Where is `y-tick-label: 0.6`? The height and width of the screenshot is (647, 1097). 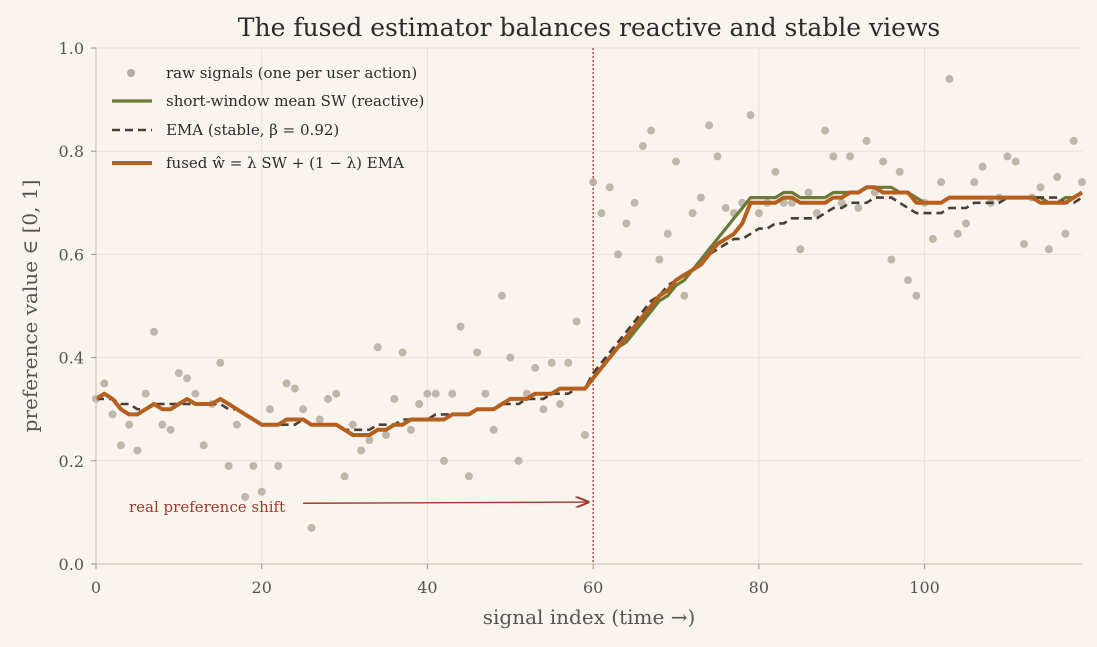 y-tick-label: 0.6 is located at coordinates (71, 254).